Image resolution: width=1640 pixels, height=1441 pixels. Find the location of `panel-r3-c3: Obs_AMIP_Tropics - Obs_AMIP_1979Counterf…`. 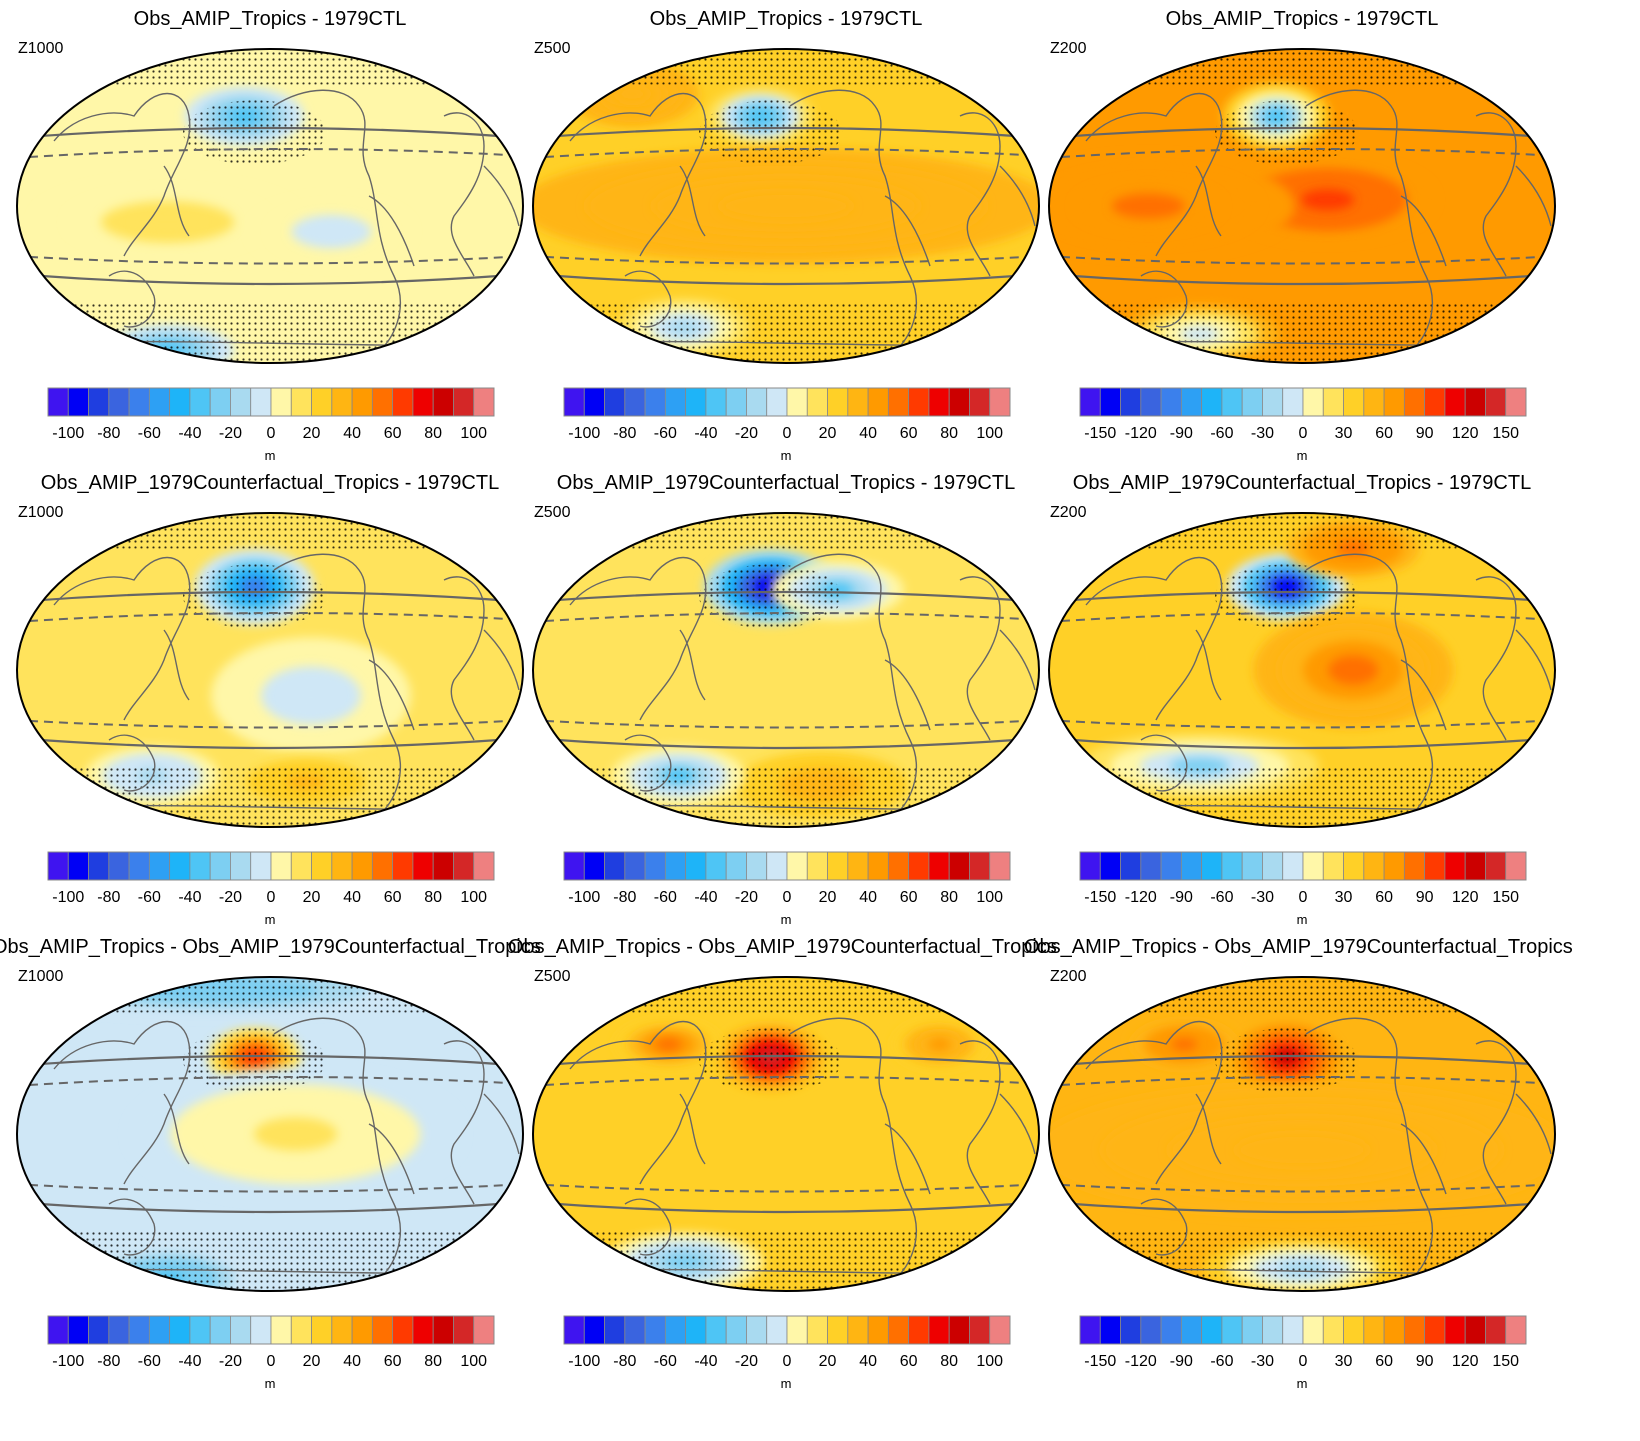

panel-r3-c3: Obs_AMIP_Tropics - Obs_AMIP_1979Counterf… is located at coordinates (1298, 1163).